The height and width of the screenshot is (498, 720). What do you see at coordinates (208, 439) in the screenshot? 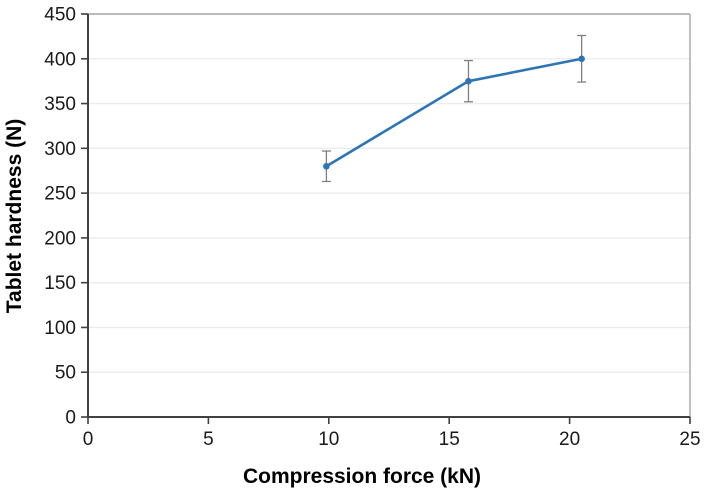
I see `x-tick-label: 5` at bounding box center [208, 439].